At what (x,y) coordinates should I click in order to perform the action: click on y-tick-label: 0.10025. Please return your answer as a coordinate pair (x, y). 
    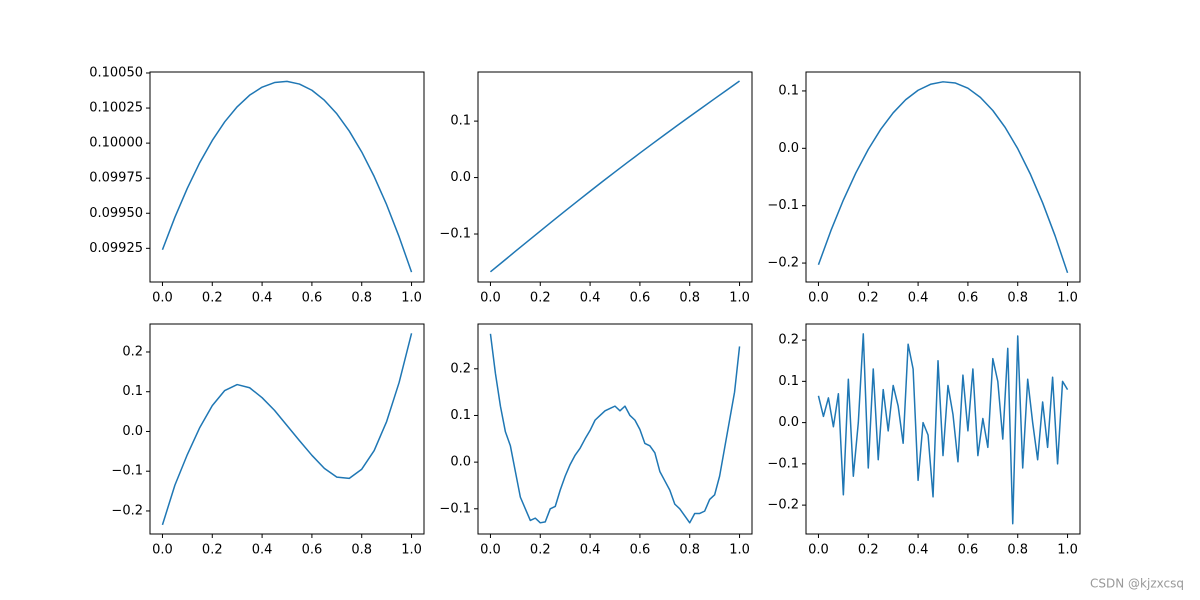
    Looking at the image, I should click on (116, 108).